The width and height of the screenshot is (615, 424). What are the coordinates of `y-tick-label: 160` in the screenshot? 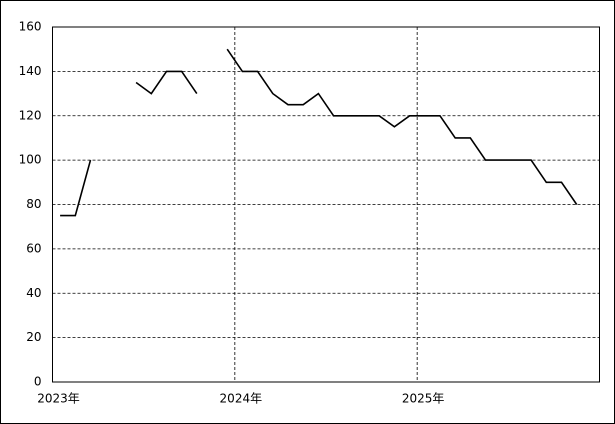 It's located at (30, 27).